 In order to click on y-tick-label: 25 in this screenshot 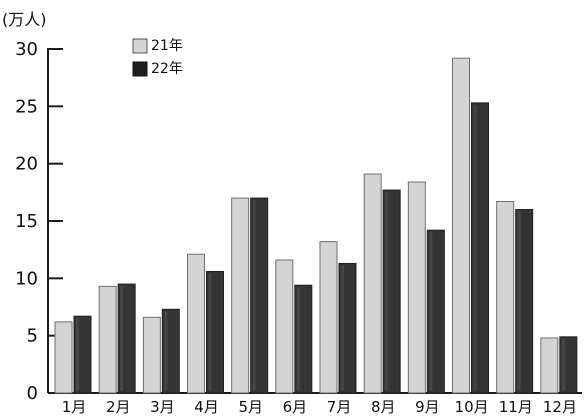, I will do `click(26, 106)`.